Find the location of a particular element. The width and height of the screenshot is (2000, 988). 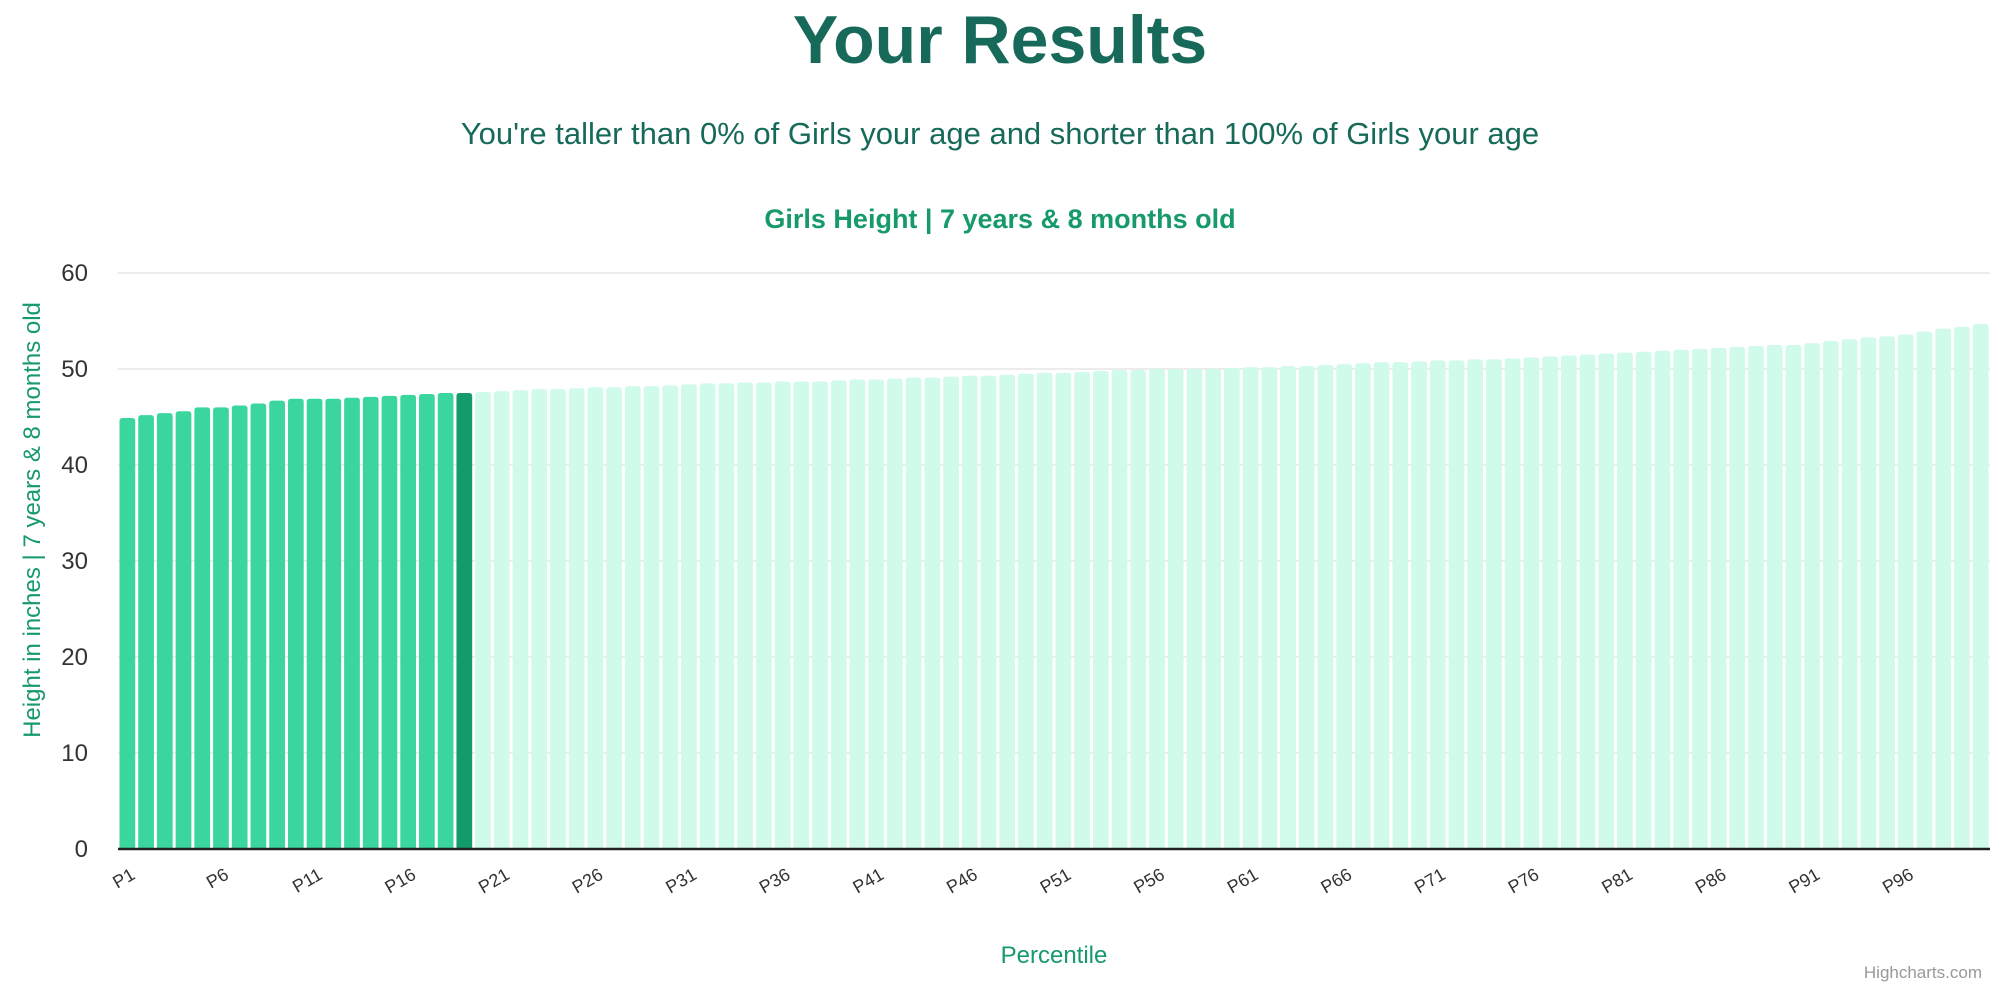

bar-p39 is located at coordinates (838, 614).